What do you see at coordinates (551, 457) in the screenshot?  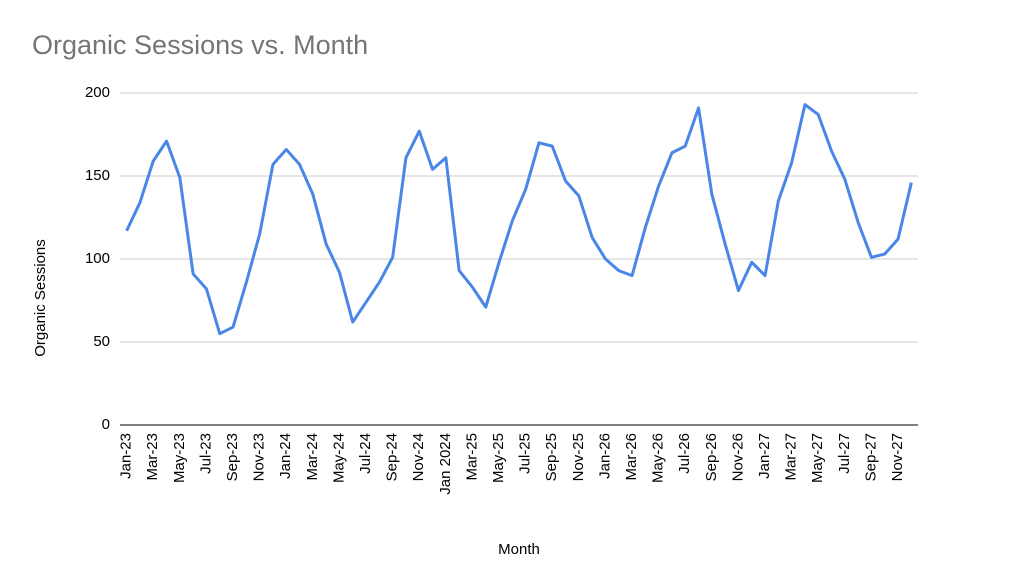 I see `x-tick-label: Sep-25` at bounding box center [551, 457].